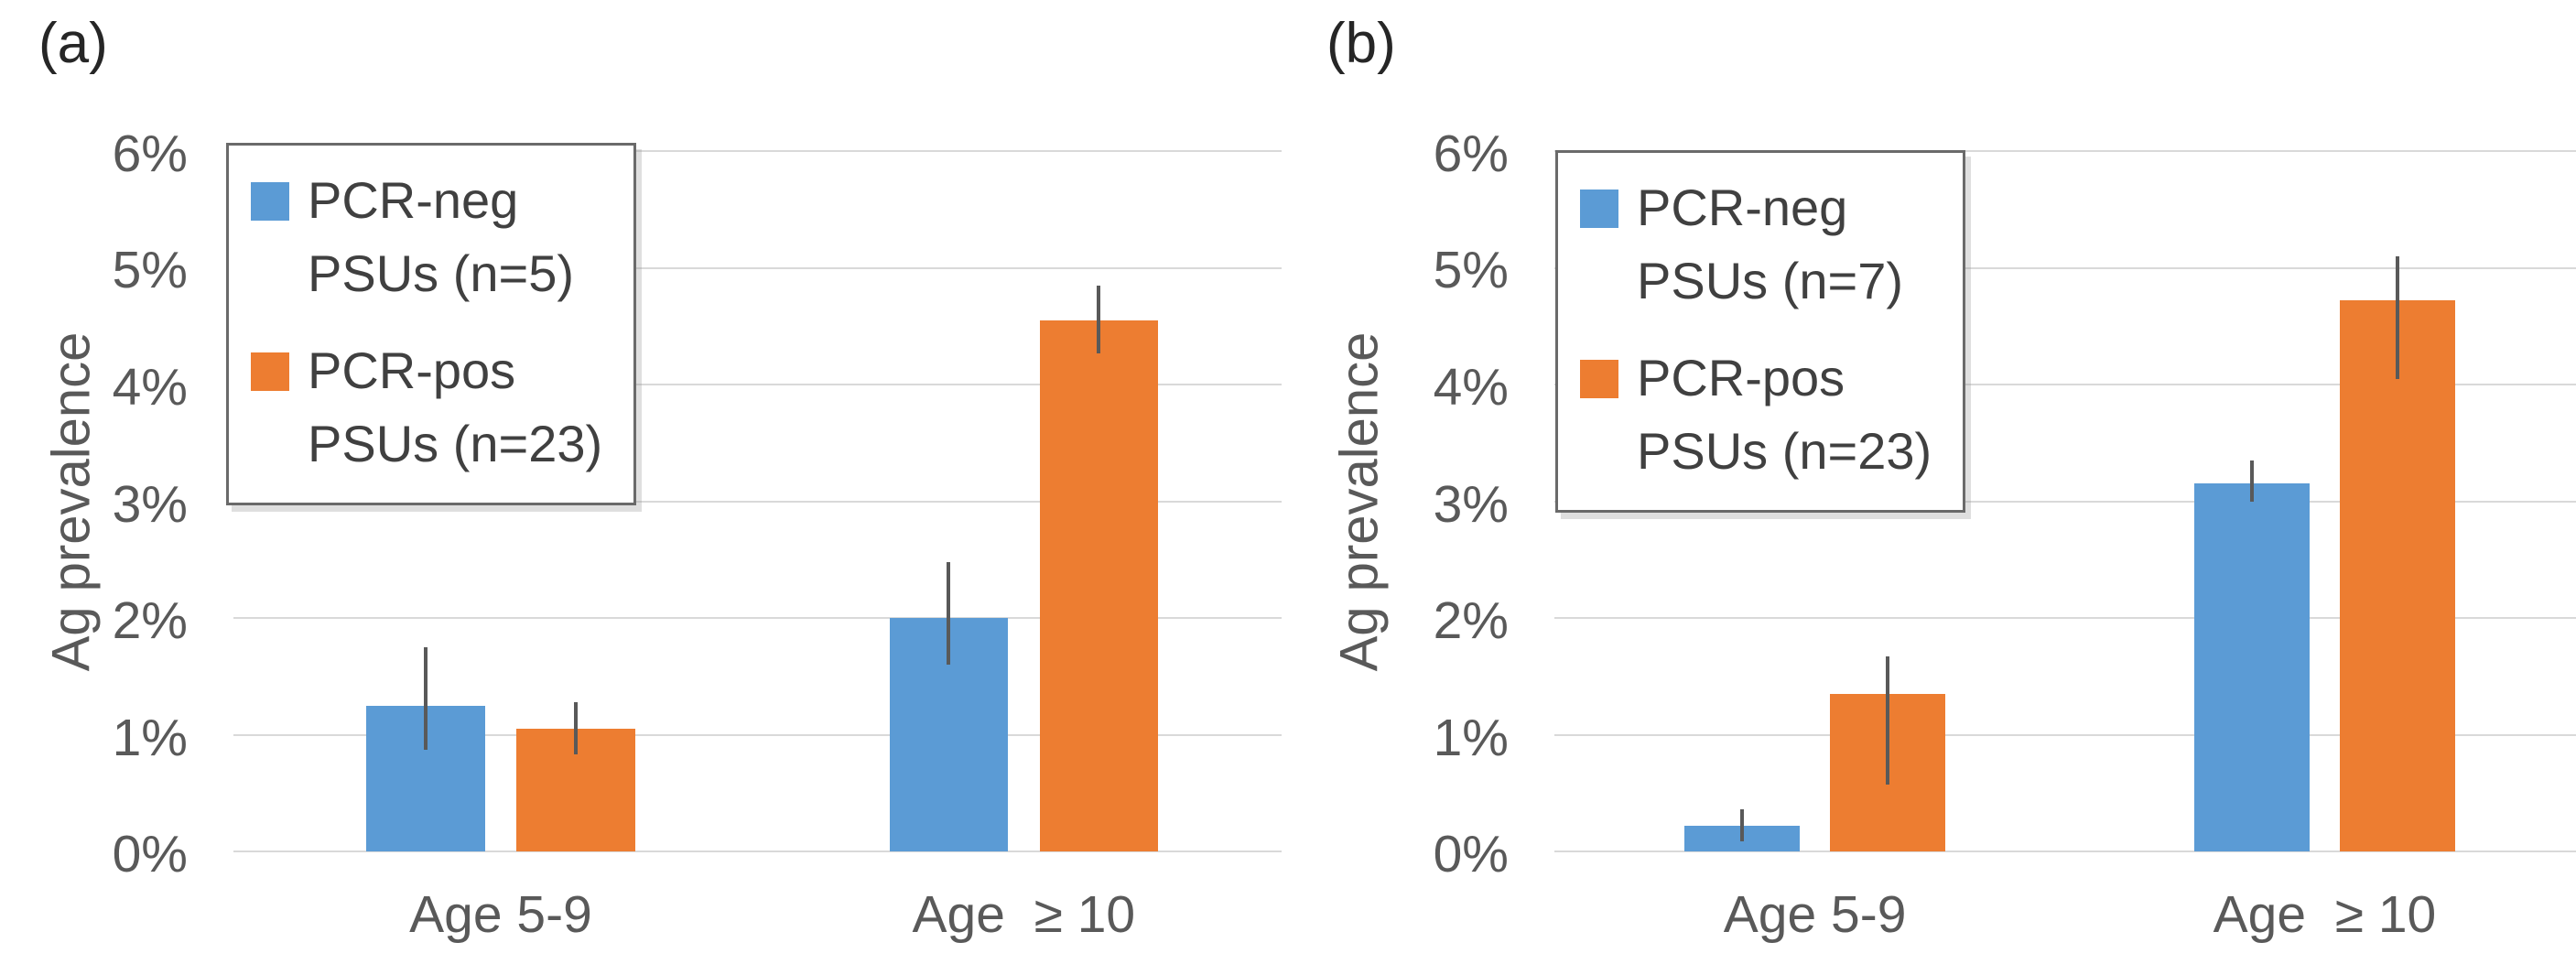 This screenshot has width=2576, height=975. Describe the element at coordinates (1361, 43) in the screenshot. I see `panel-b-label: (b)` at that location.